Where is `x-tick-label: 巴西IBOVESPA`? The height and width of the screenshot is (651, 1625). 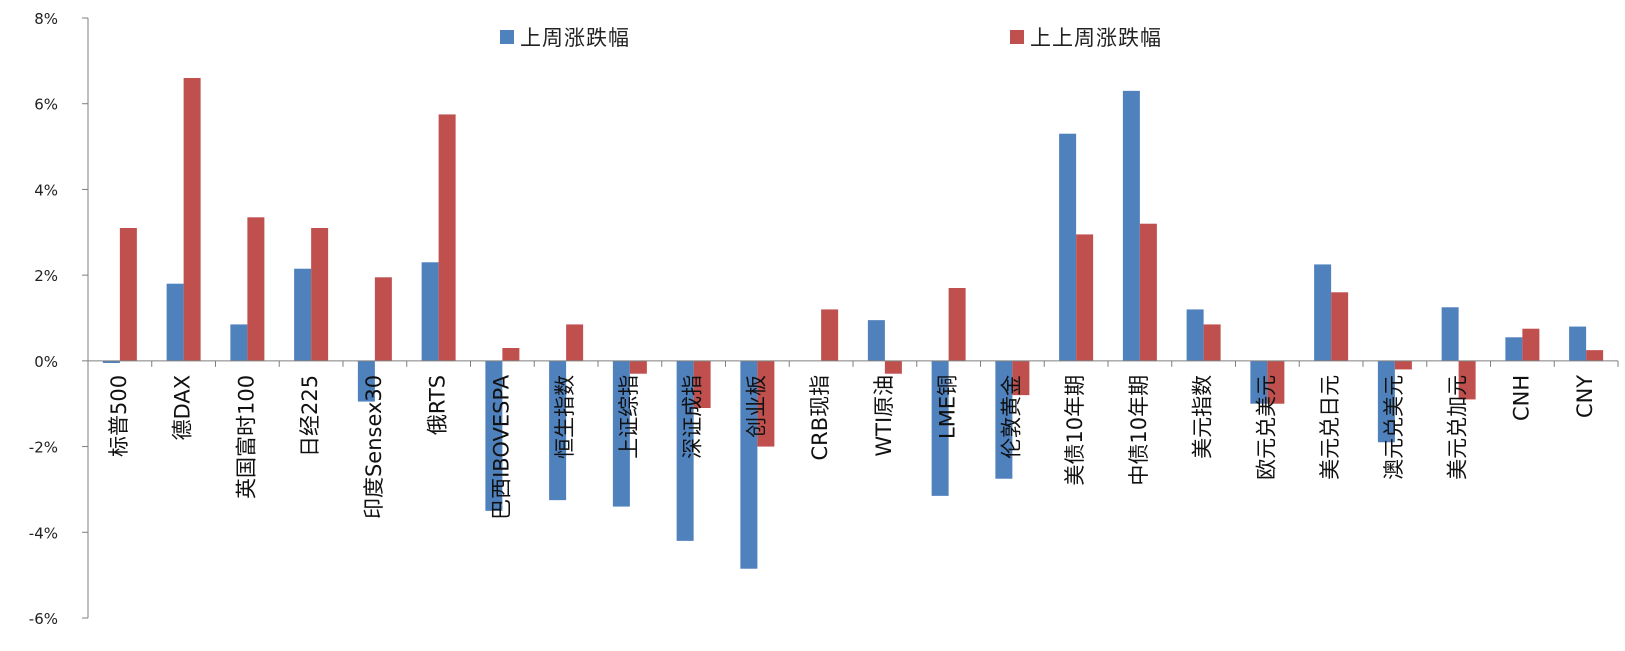
x-tick-label: 巴西IBOVESPA is located at coordinates (501, 447).